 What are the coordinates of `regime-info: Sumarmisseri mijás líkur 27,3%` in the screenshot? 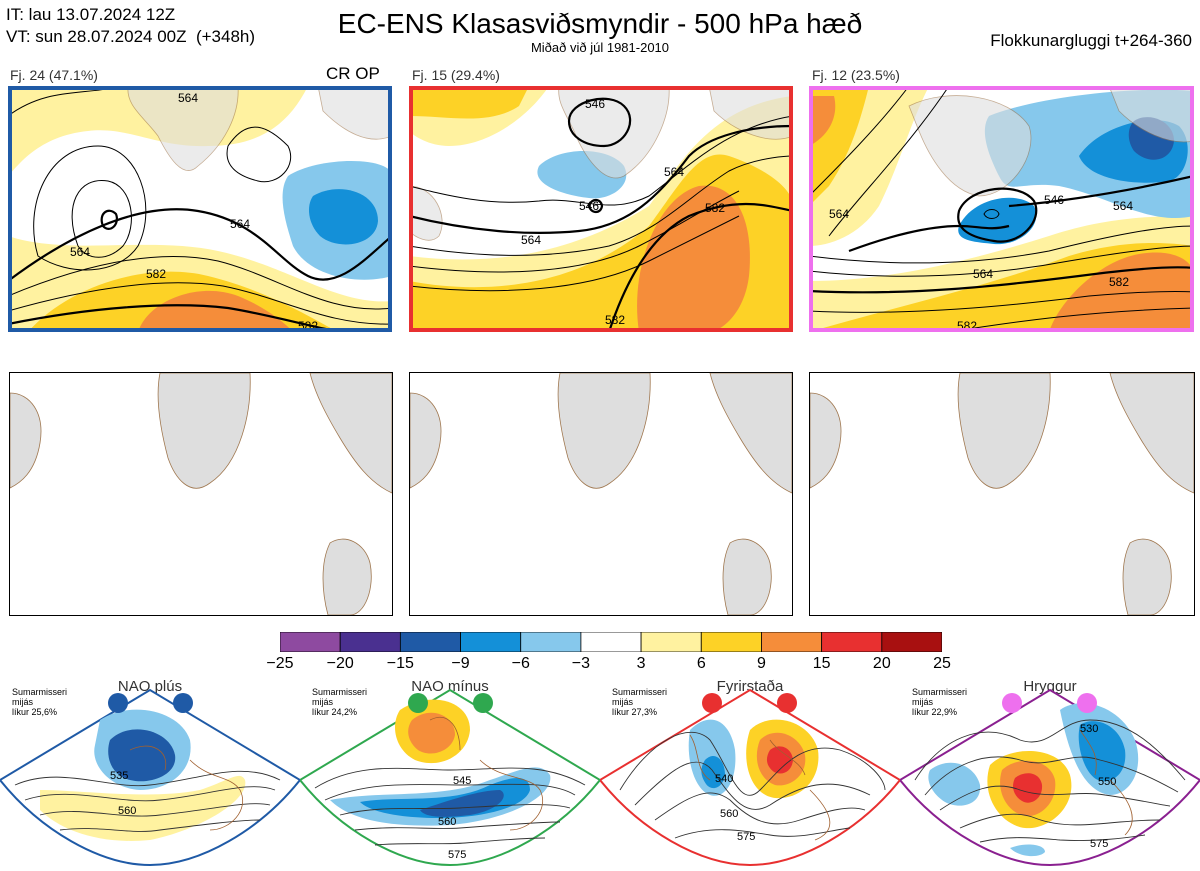 It's located at (640, 702).